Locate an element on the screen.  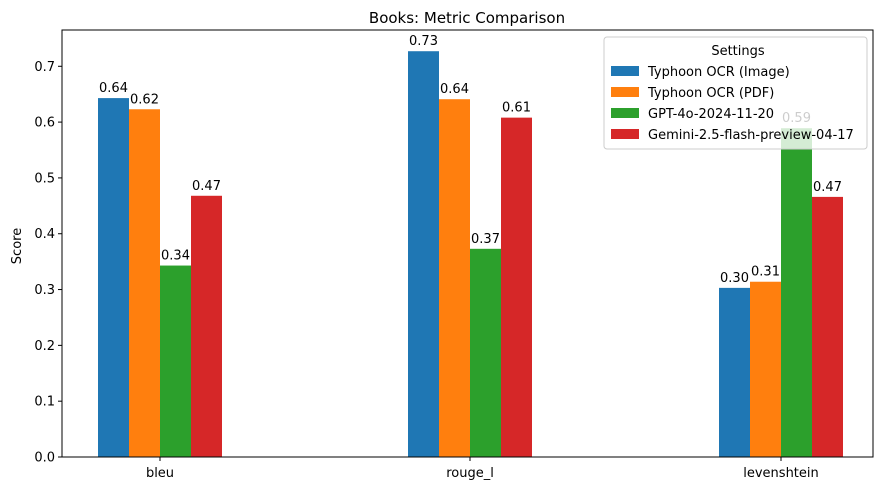
bar-value-label: 0.34 is located at coordinates (175, 256).